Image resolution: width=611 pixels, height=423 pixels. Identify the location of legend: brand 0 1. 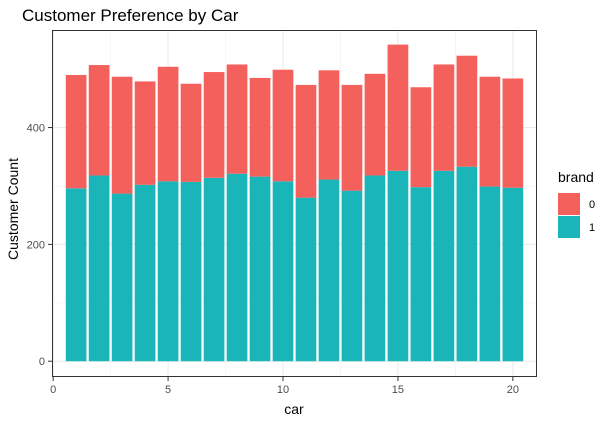
(576, 203).